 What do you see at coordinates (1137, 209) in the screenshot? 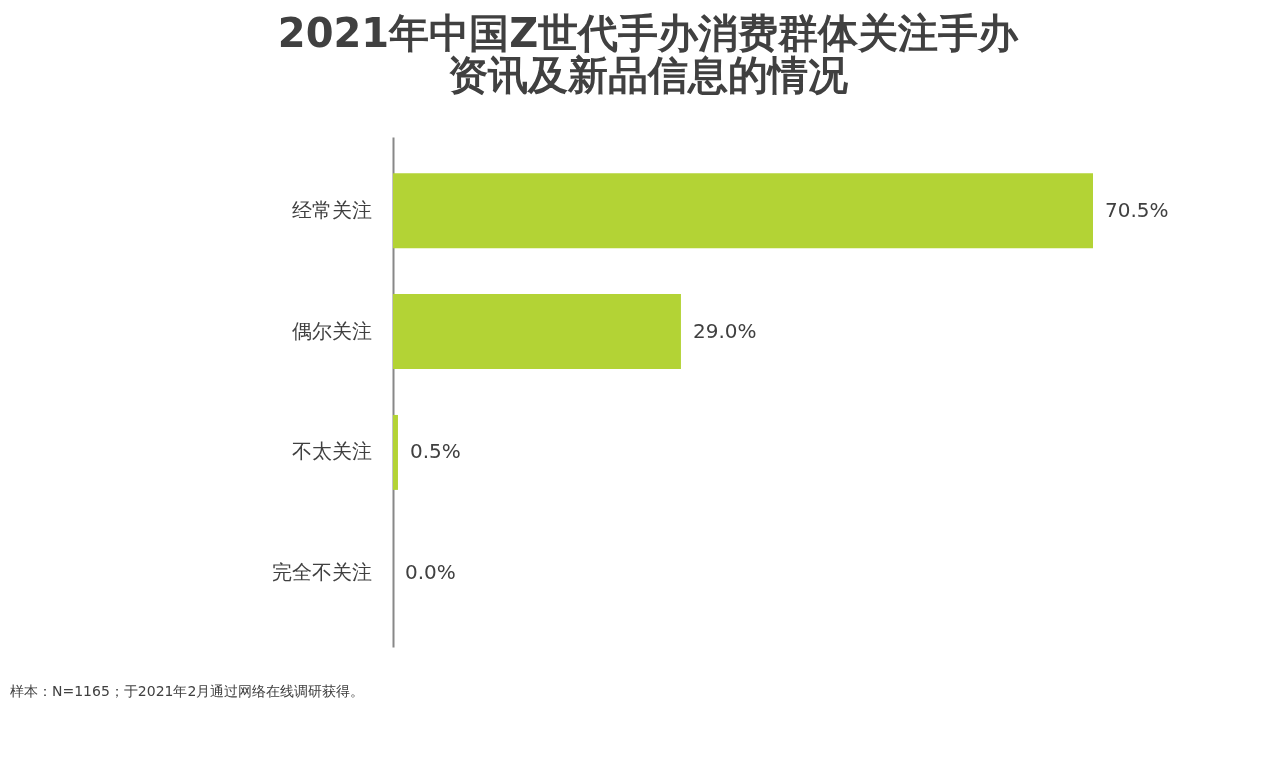
I see `data-label: 70.5%` at bounding box center [1137, 209].